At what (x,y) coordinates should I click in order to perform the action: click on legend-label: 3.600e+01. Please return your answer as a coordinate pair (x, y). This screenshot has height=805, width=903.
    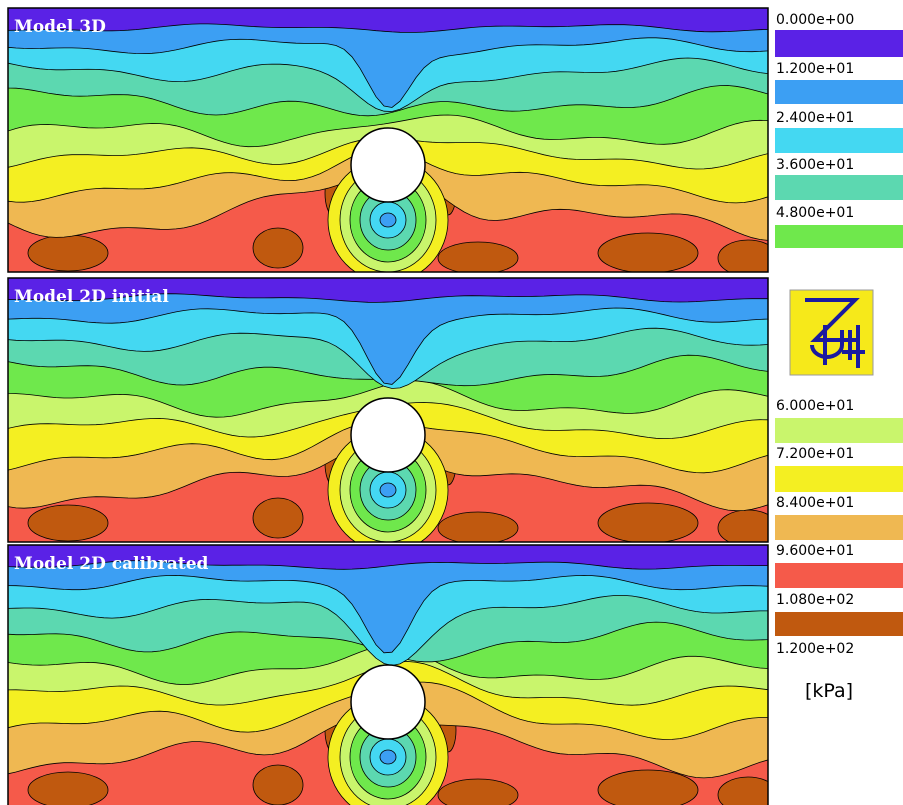
    Looking at the image, I should click on (815, 165).